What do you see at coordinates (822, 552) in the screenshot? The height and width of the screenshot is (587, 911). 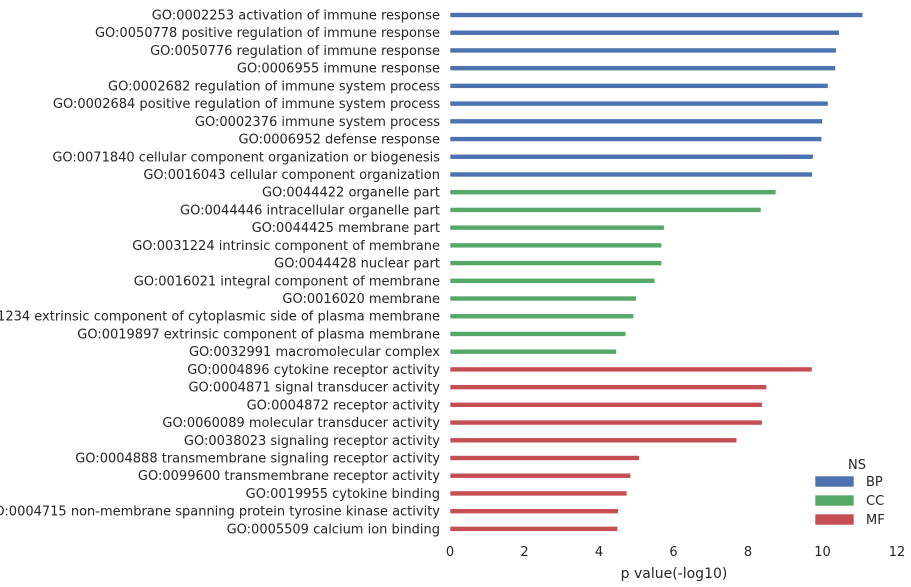 I see `x-tick-label: 10` at bounding box center [822, 552].